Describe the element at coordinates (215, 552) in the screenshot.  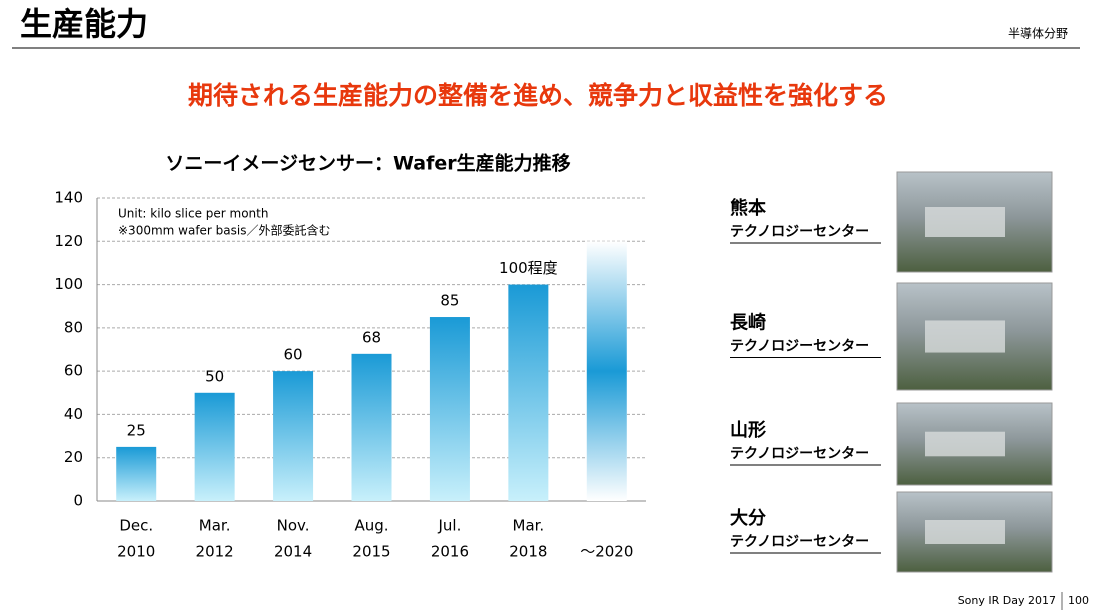
I see `x-tick-label: 2012` at that location.